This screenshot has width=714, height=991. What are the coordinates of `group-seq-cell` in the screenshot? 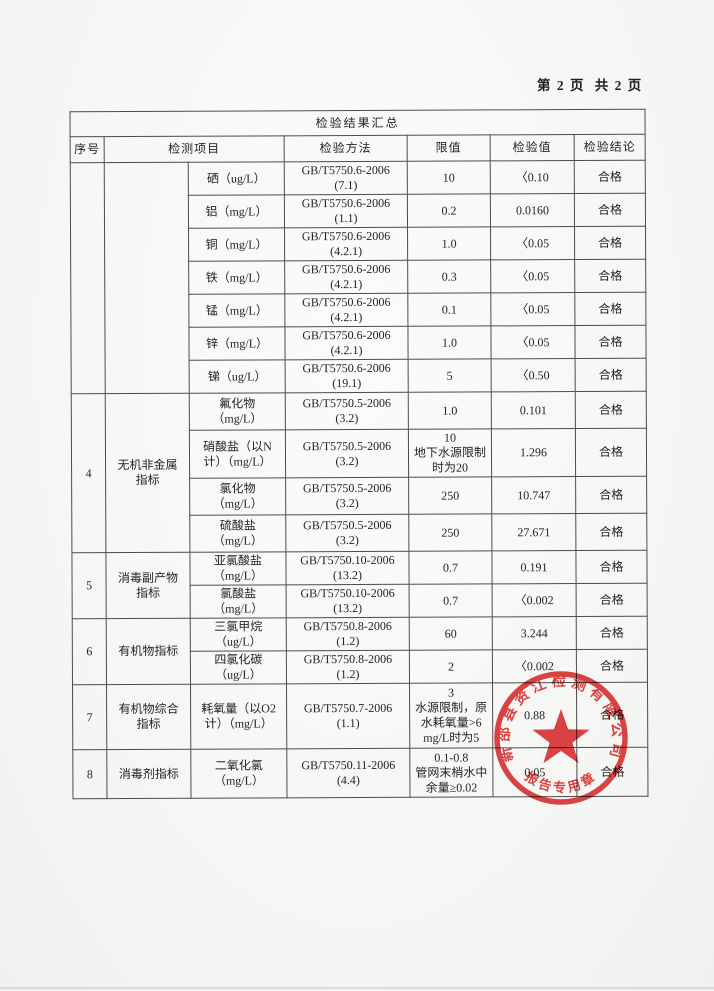 It's located at (88, 278).